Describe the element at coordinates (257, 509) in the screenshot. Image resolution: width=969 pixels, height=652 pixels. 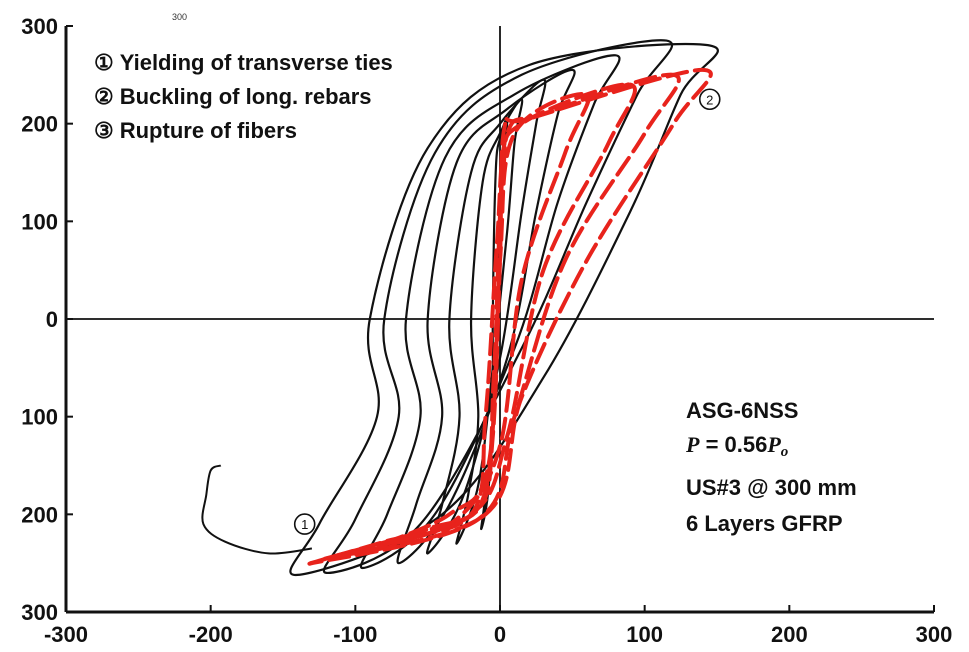
I see `experimental-tail` at that location.